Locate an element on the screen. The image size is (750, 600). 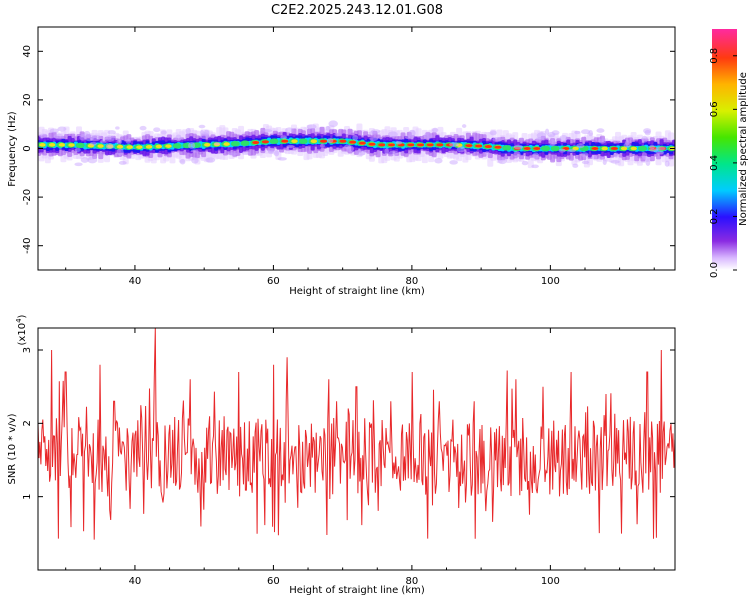
colorbar-tick-label: 0.2 is located at coordinates (714, 216).